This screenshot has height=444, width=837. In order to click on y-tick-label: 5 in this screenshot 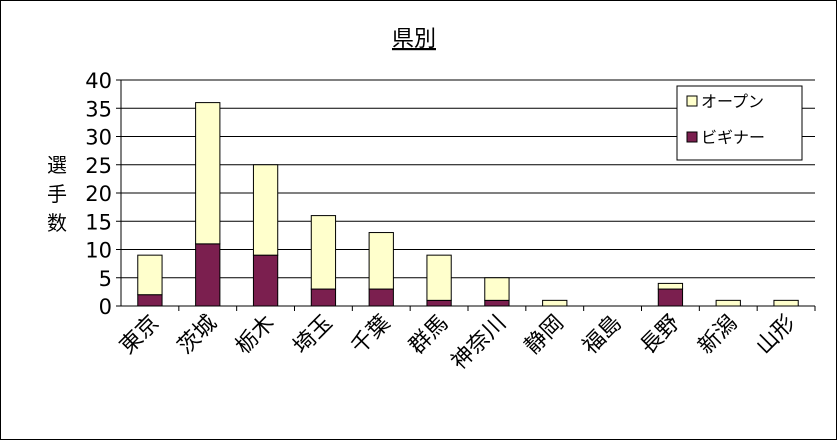, I will do `click(105, 279)`.